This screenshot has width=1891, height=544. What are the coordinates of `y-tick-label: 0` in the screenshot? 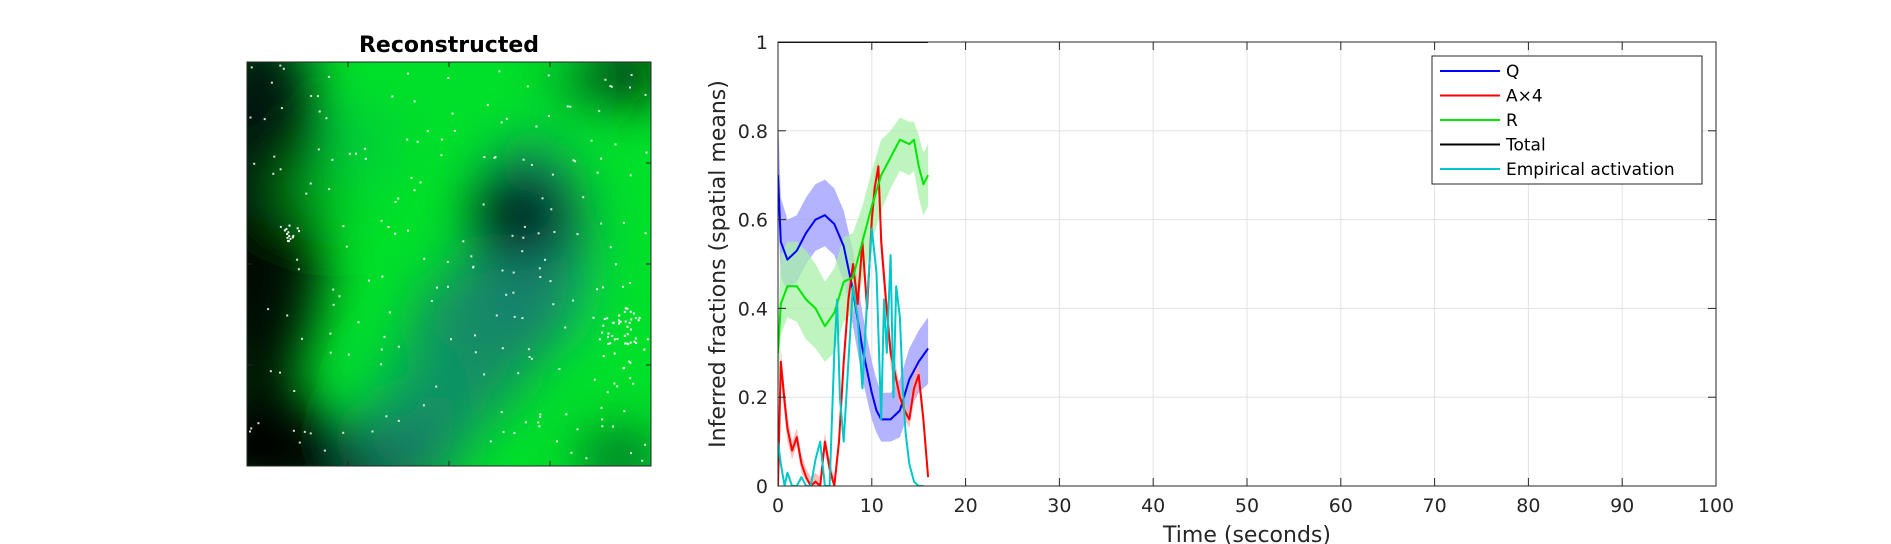 It's located at (762, 487).